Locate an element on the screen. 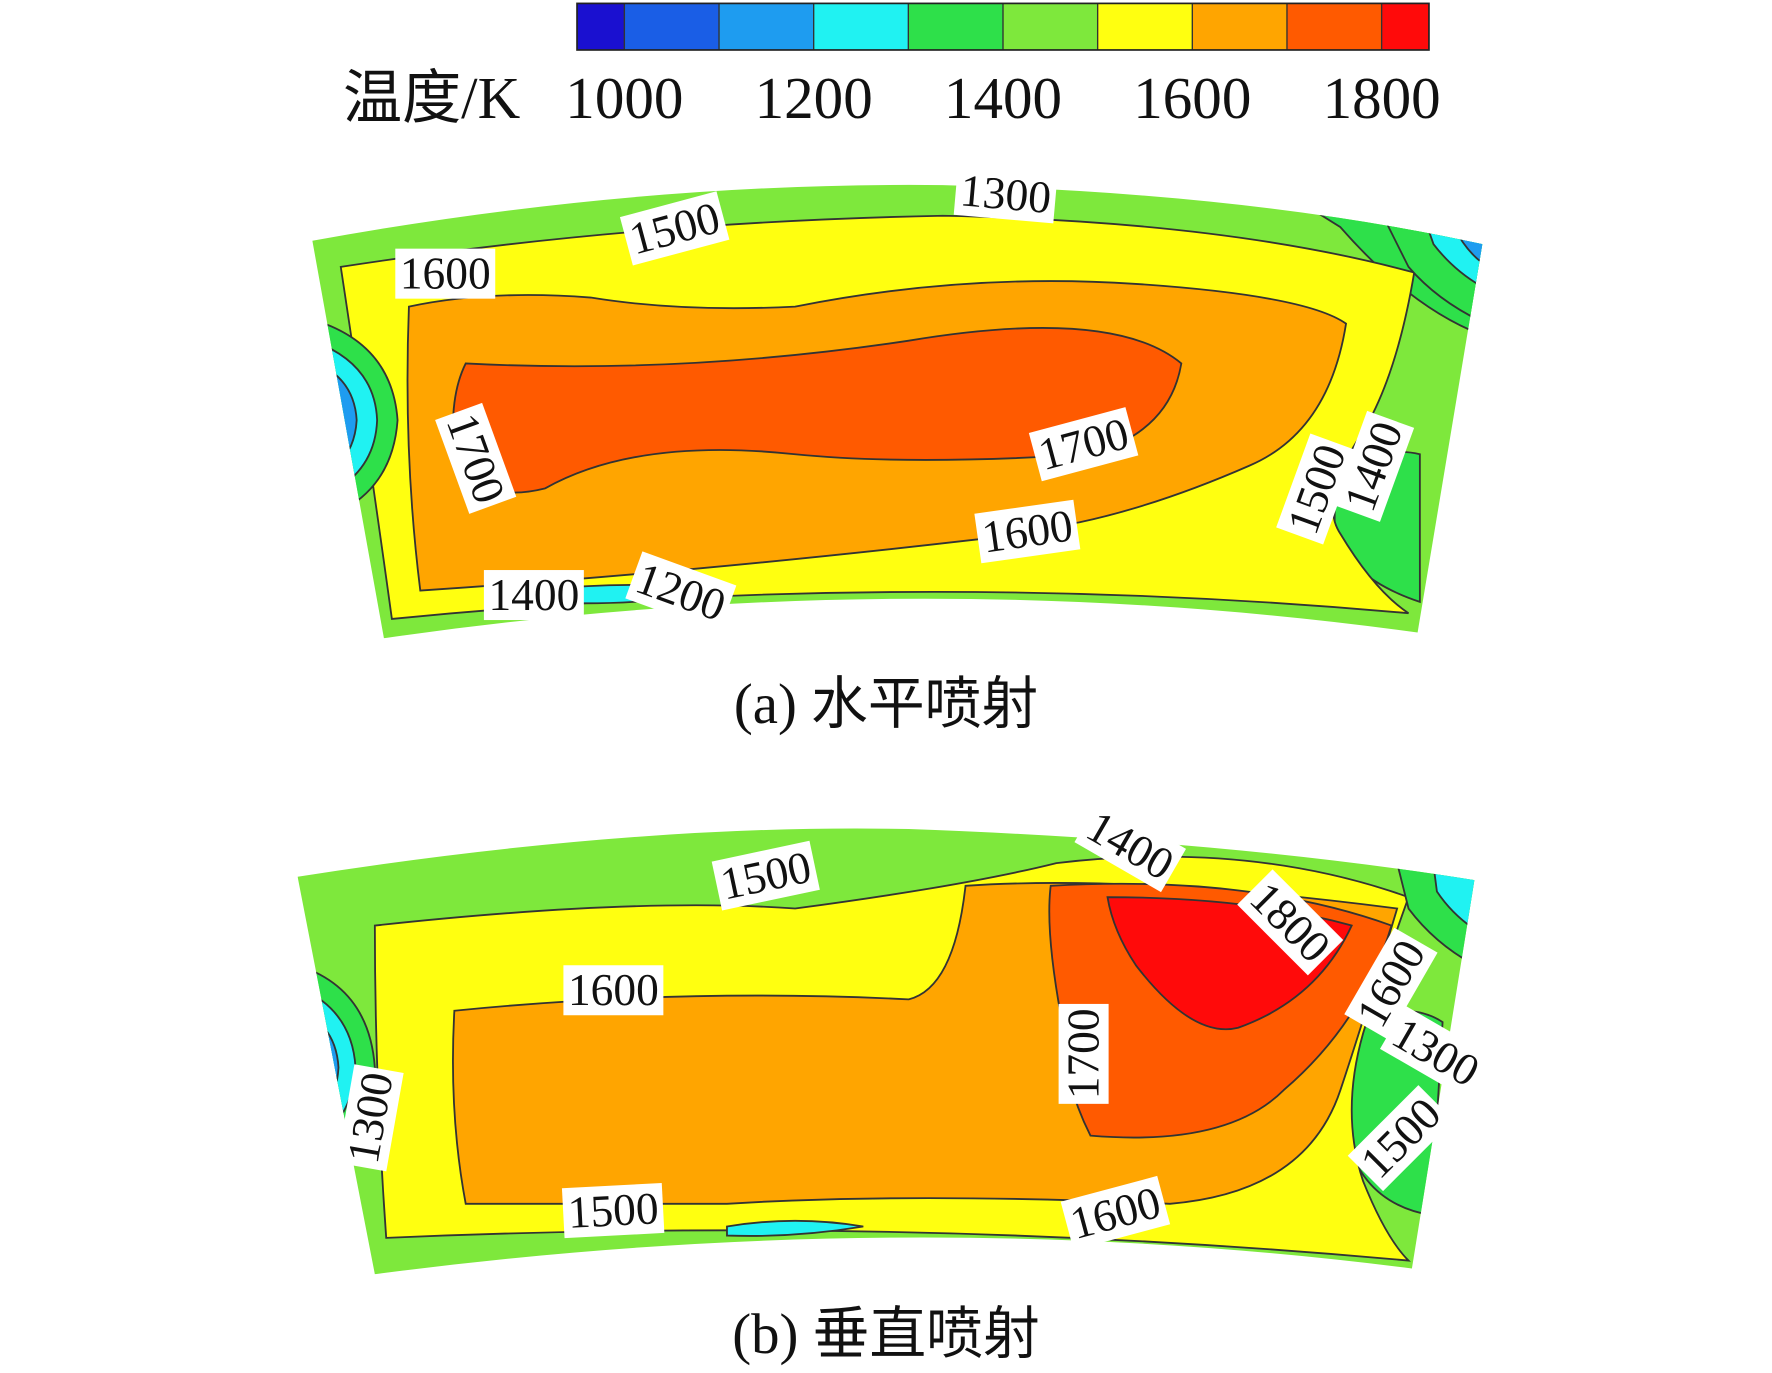 The height and width of the screenshot is (1373, 1772). colorbar-frame is located at coordinates (1003, 26).